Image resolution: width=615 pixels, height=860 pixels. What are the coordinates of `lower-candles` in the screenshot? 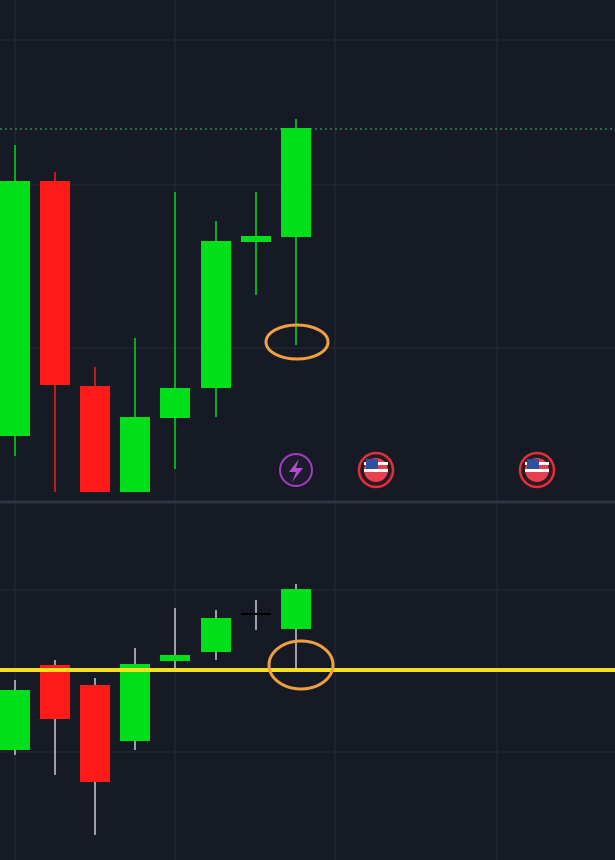 It's located at (155, 709).